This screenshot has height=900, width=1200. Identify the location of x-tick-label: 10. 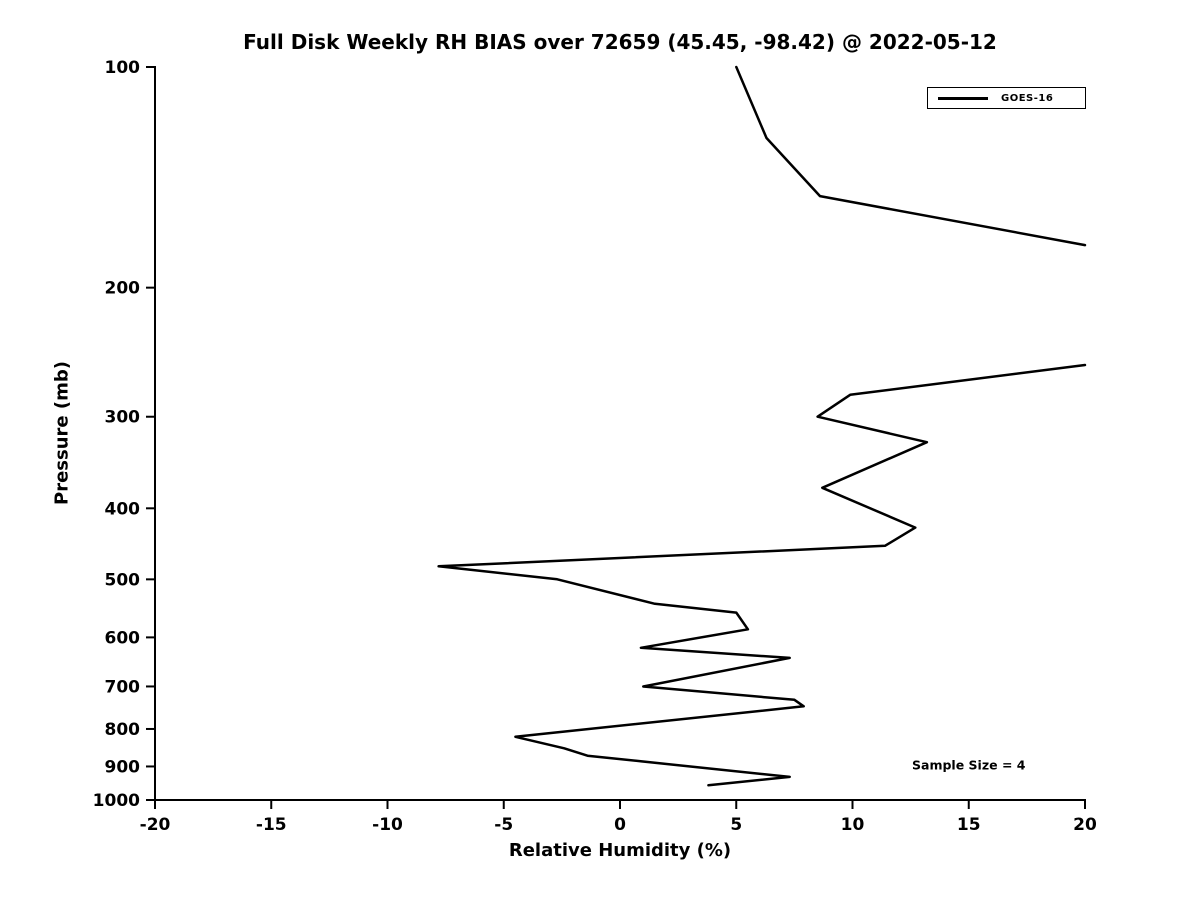
(853, 825).